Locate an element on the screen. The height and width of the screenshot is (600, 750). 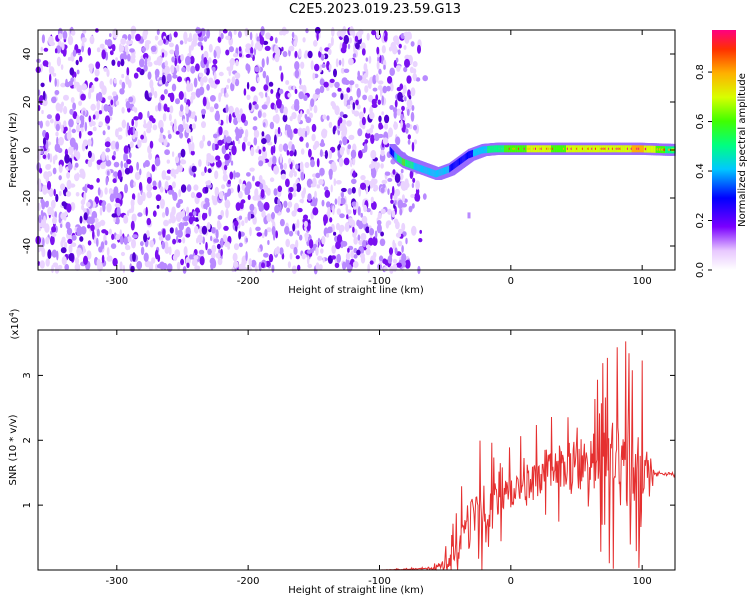
colorbar-tick-label: 0.4 is located at coordinates (700, 171).